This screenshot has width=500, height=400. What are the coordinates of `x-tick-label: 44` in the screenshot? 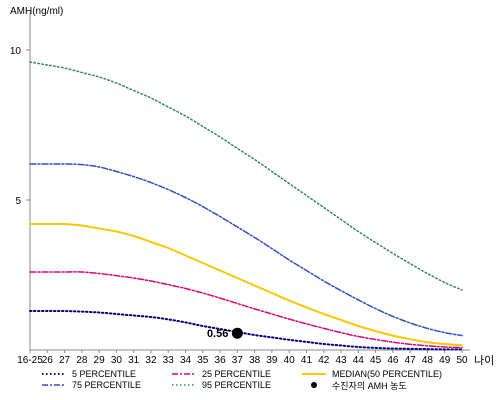 It's located at (359, 360).